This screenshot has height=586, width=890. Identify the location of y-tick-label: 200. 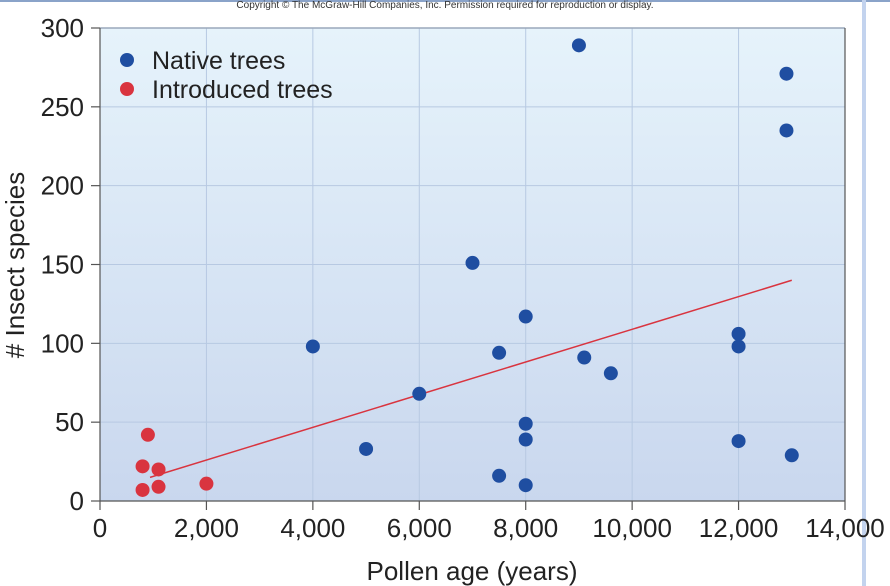
(62, 186).